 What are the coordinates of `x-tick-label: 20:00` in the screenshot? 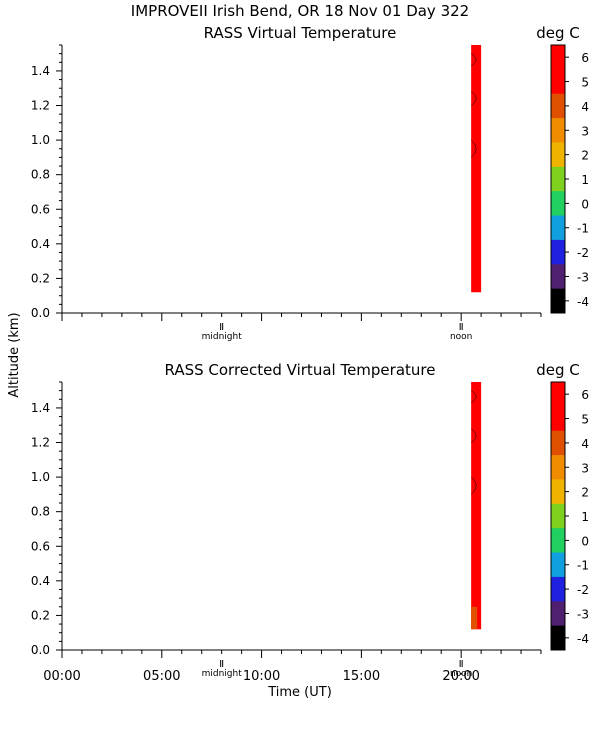 It's located at (460, 676).